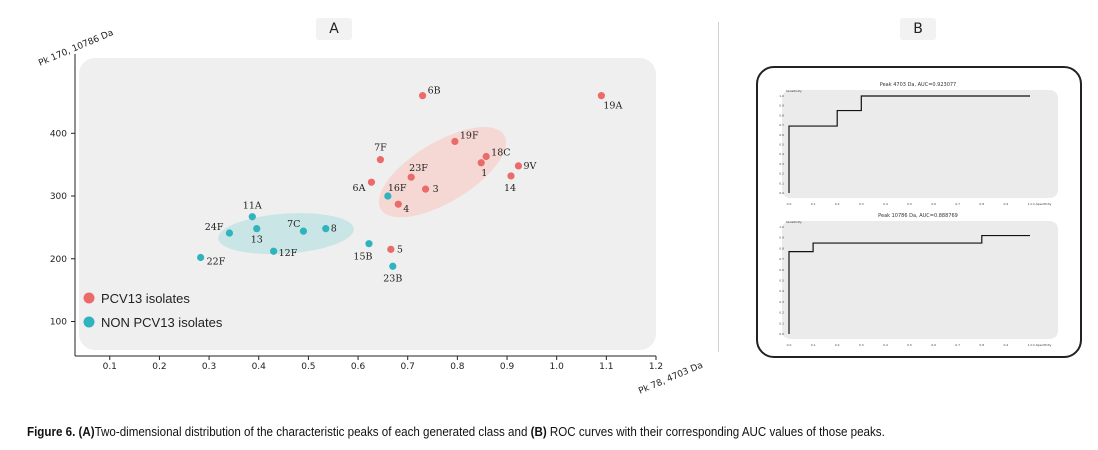  I want to click on point-label: 4, so click(406, 209).